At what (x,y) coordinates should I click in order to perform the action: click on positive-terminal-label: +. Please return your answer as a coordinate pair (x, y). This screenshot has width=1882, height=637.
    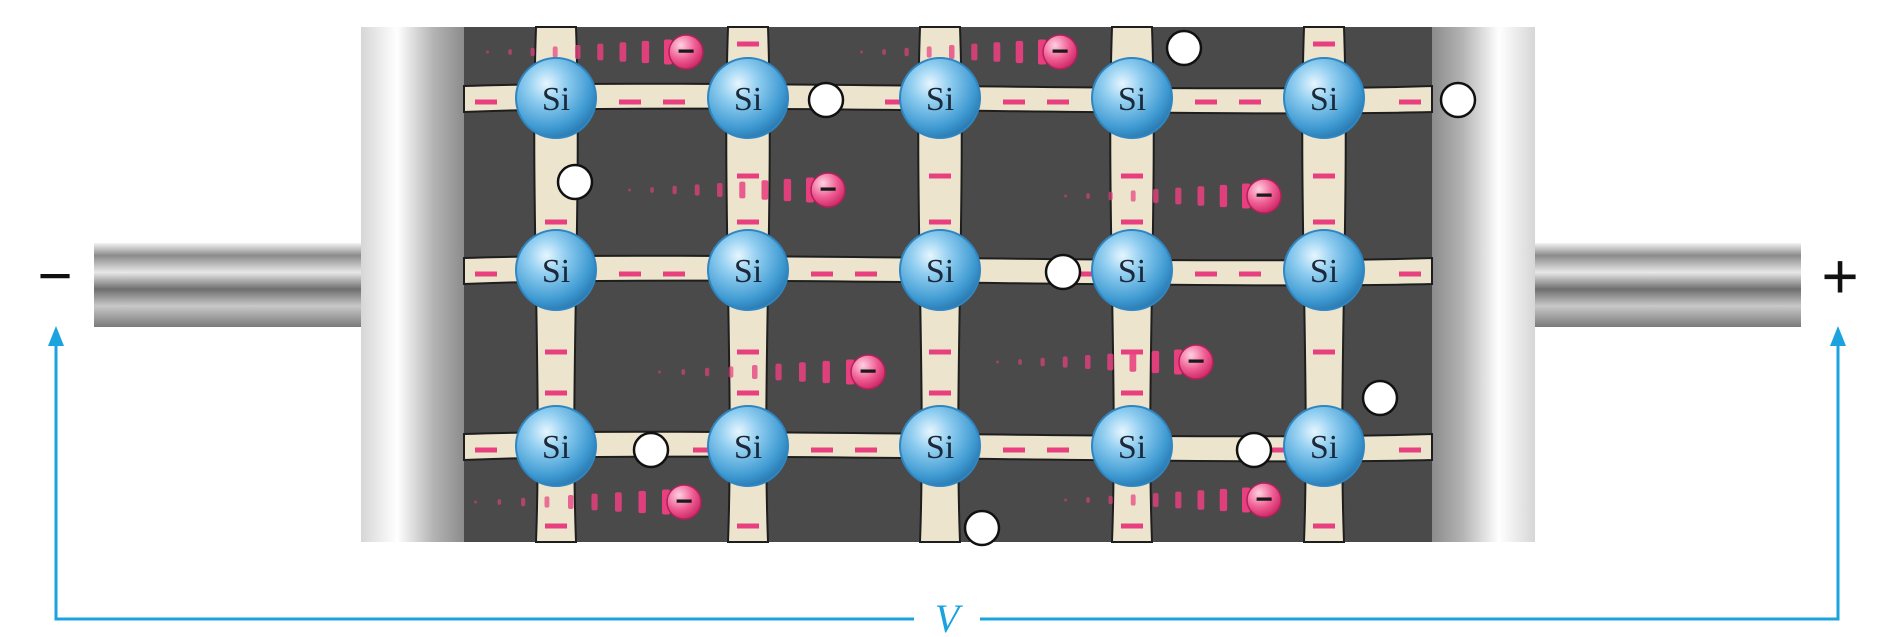
    Looking at the image, I should click on (1839, 276).